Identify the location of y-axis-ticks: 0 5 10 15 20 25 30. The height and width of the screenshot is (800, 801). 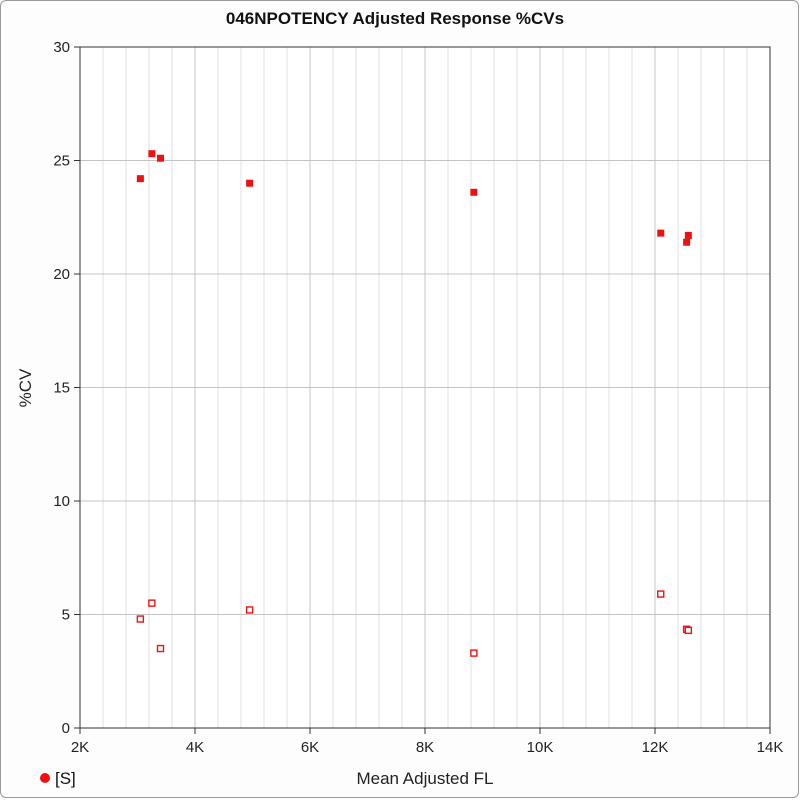
(66, 388).